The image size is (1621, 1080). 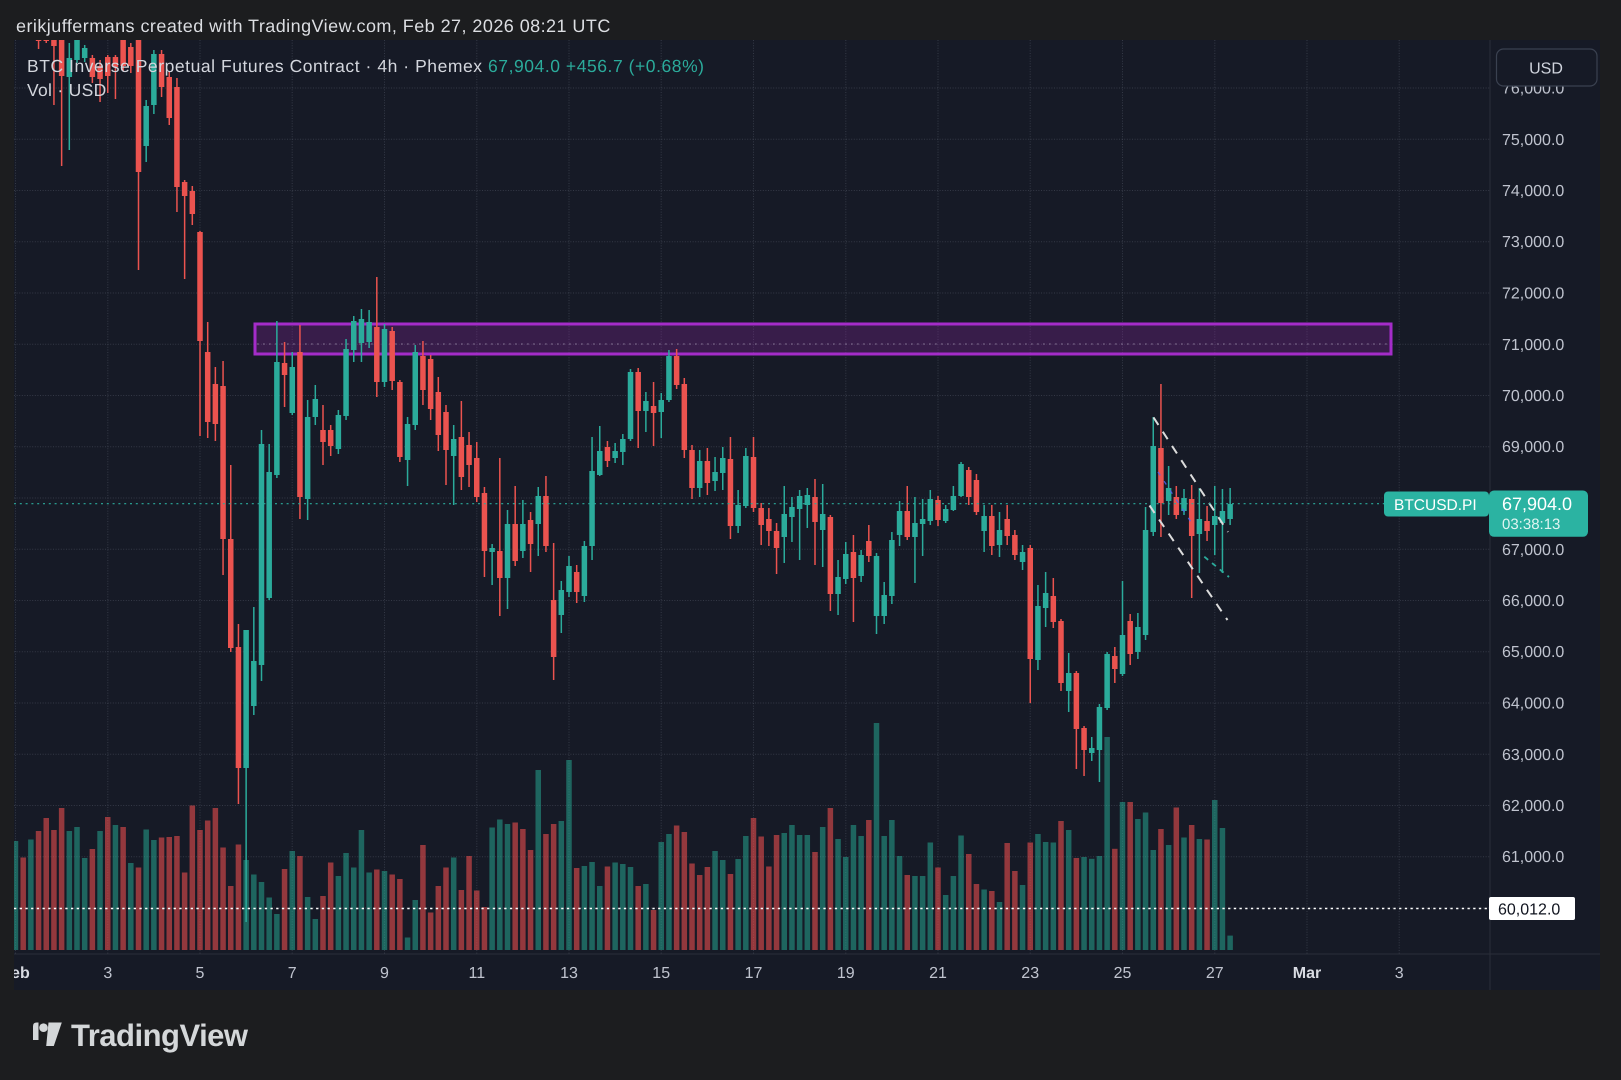 I want to click on svg-text: 66,000.0, so click(x=1533, y=601).